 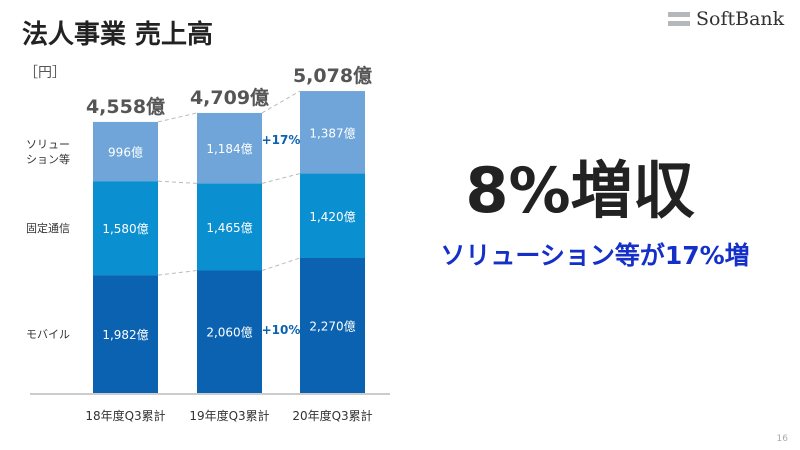 What do you see at coordinates (48, 159) in the screenshot?
I see `legend-solution-2: ション等` at bounding box center [48, 159].